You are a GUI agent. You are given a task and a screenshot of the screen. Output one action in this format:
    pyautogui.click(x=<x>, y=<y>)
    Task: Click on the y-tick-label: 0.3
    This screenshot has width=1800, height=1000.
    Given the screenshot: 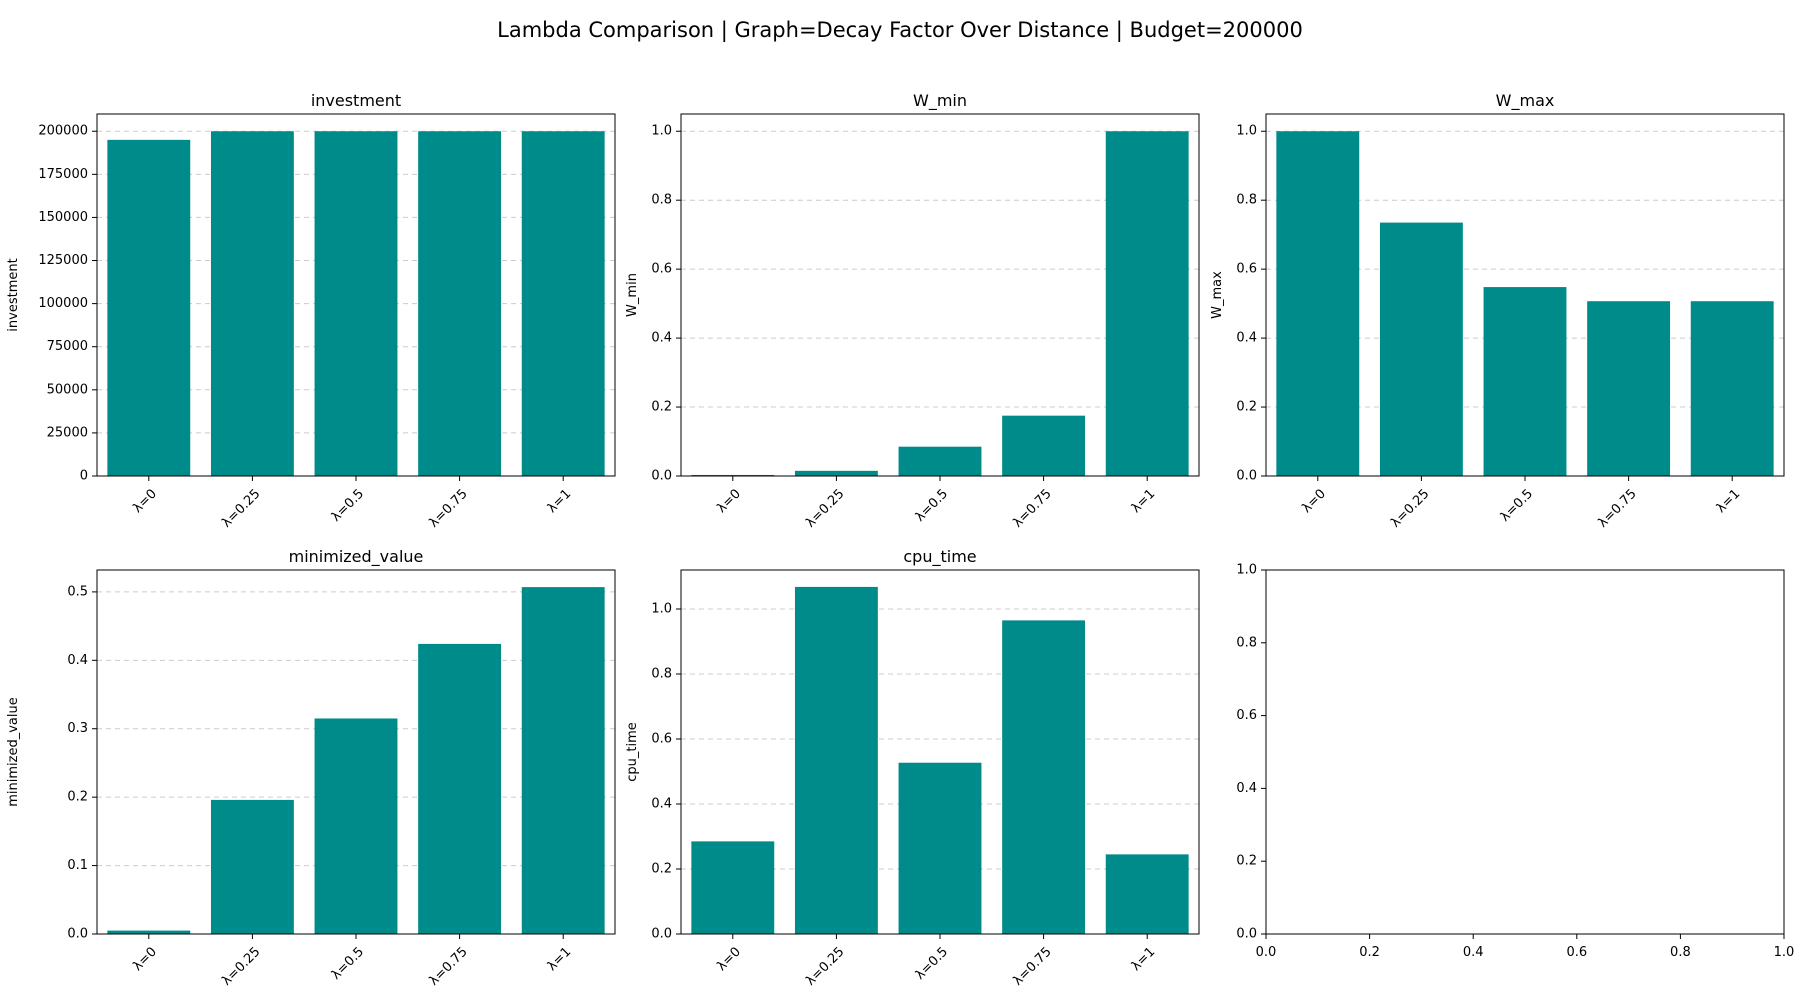 What is the action you would take?
    pyautogui.click(x=77, y=728)
    